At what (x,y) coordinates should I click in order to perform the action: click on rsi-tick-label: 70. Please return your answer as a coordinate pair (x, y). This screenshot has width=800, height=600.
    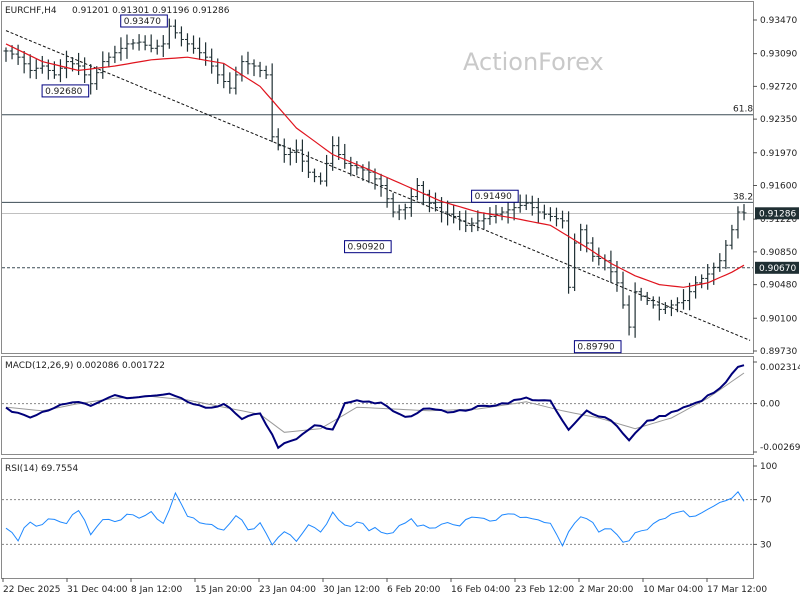
    Looking at the image, I should click on (766, 501).